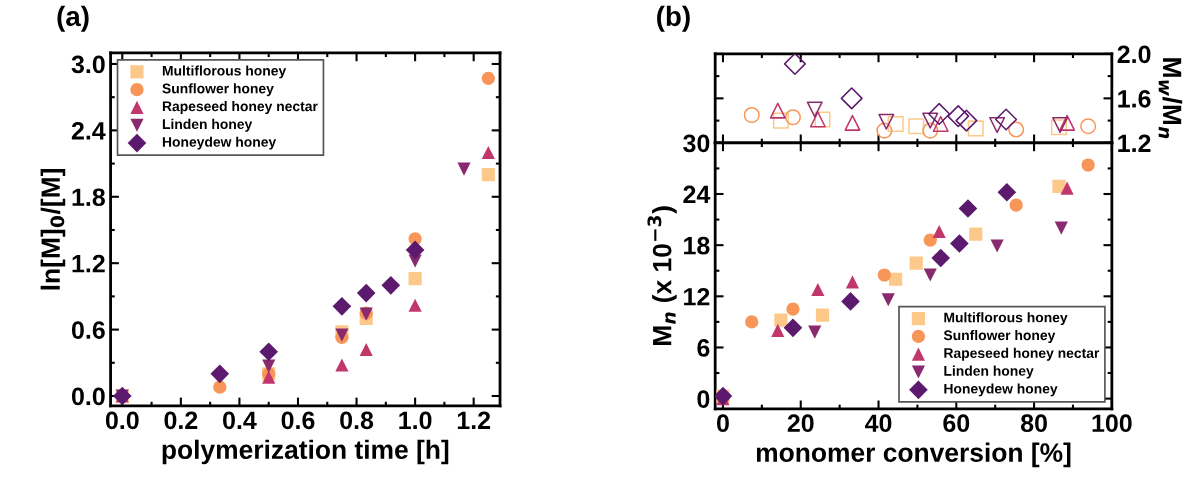 The image size is (1202, 481). Describe the element at coordinates (240, 420) in the screenshot. I see `x-tick-label: 0.4` at that location.